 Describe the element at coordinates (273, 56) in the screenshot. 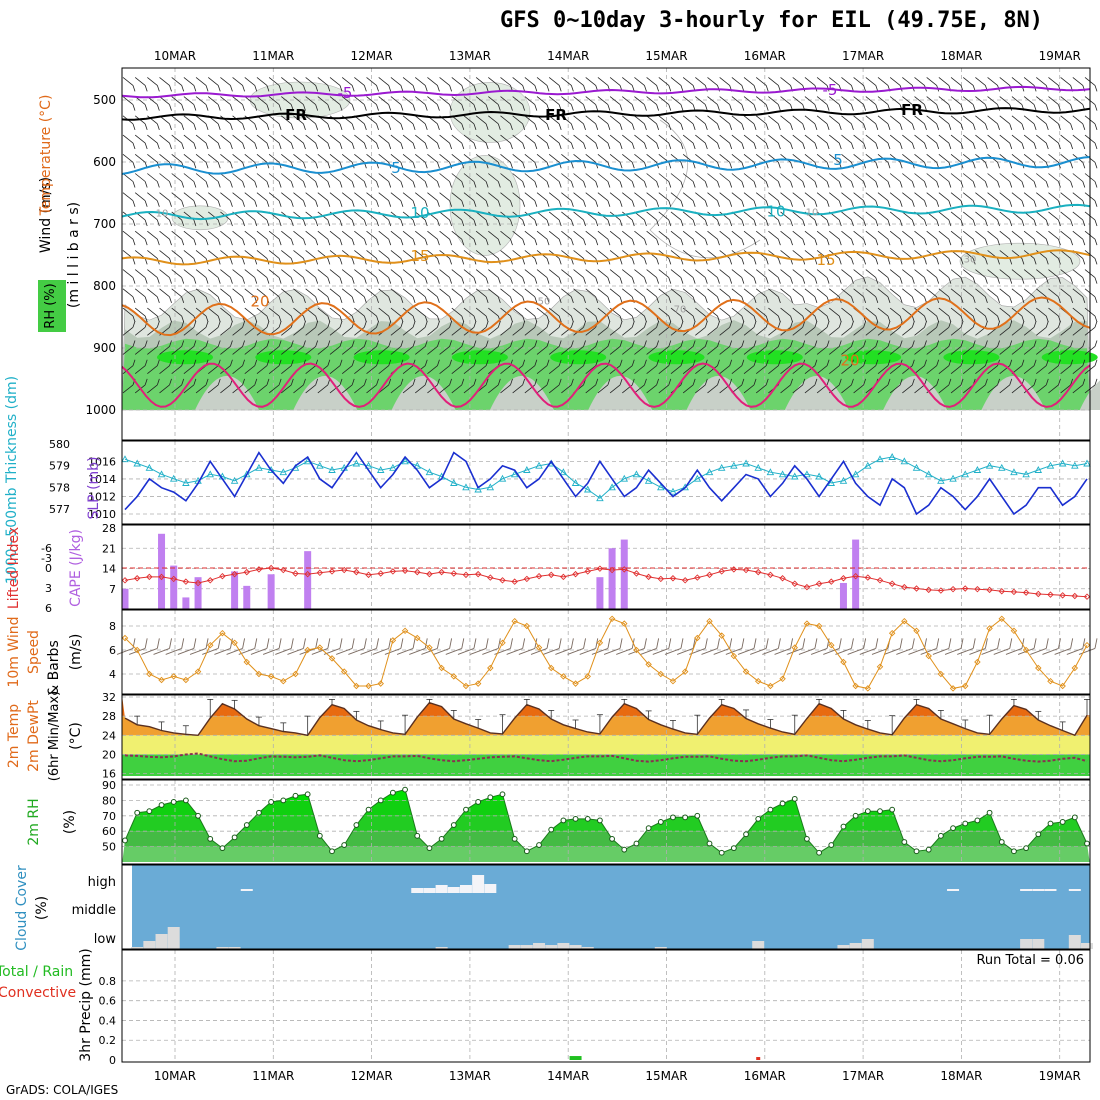

I see `date-label-top: 11MAR` at that location.